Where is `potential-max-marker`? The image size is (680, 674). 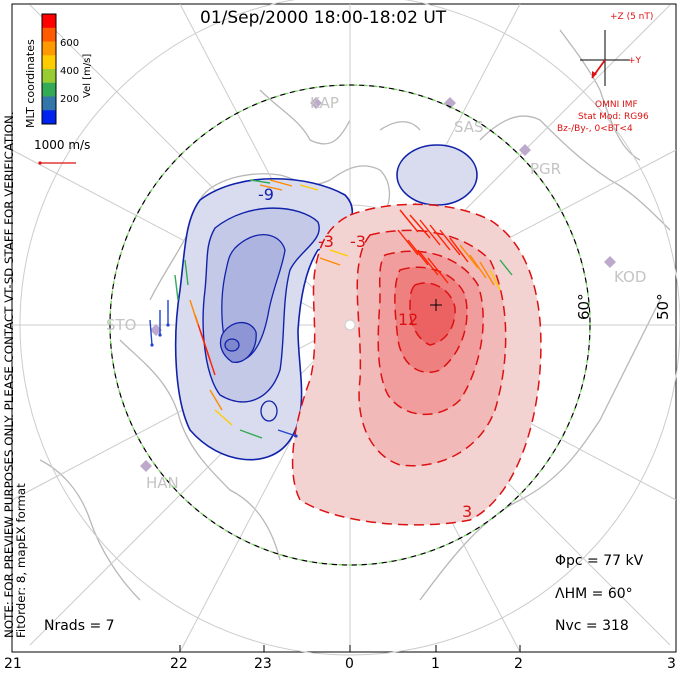 potential-max-marker is located at coordinates (436, 305).